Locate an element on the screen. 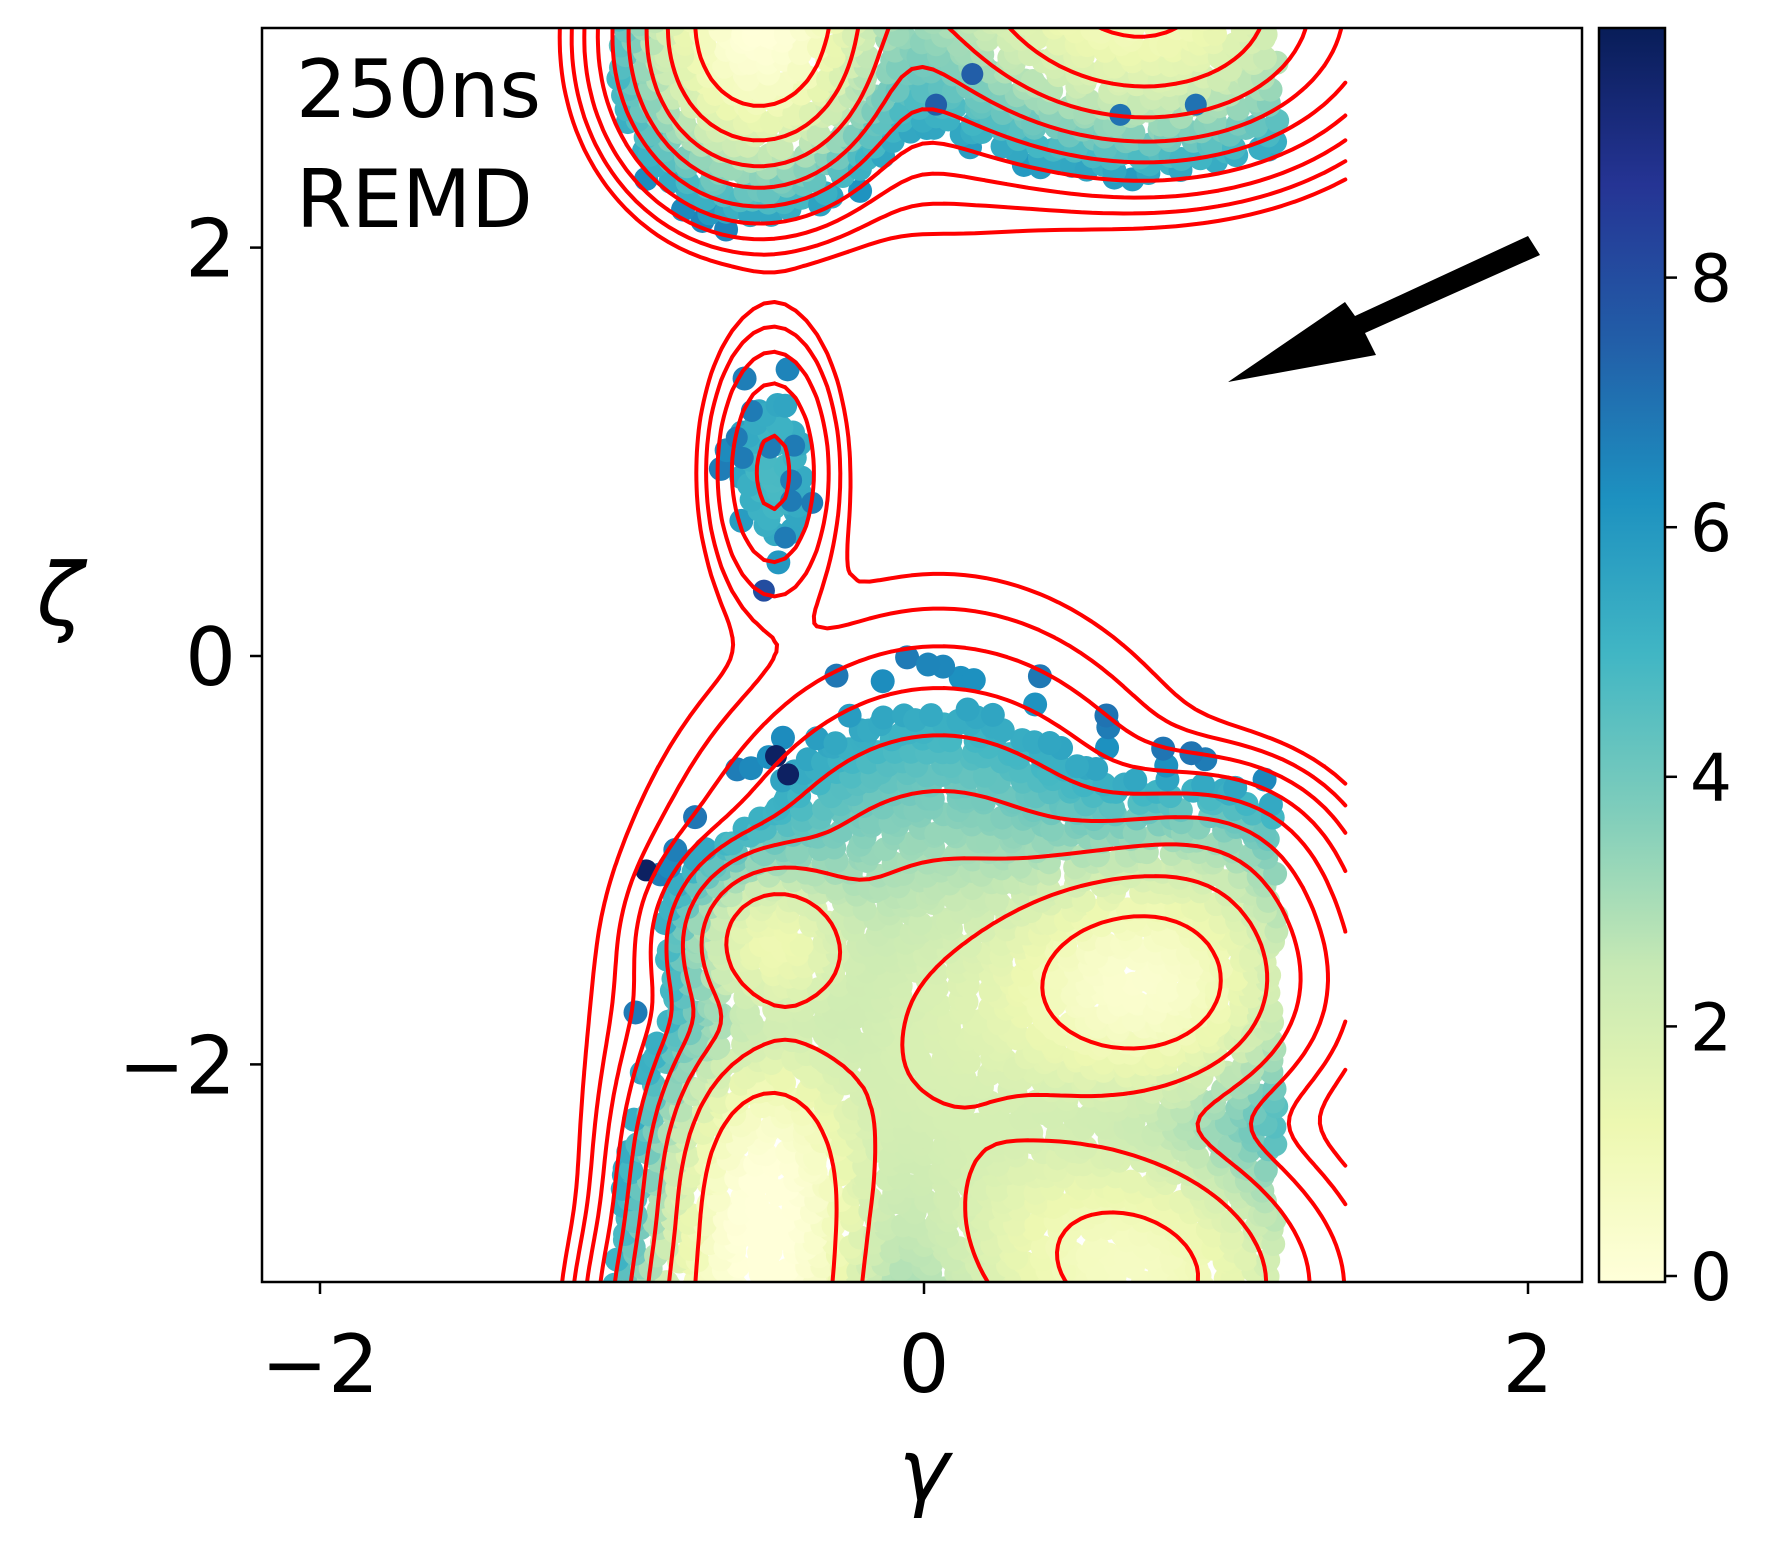 The image size is (1765, 1557). annotation-line-1: 250ns is located at coordinates (418, 89).